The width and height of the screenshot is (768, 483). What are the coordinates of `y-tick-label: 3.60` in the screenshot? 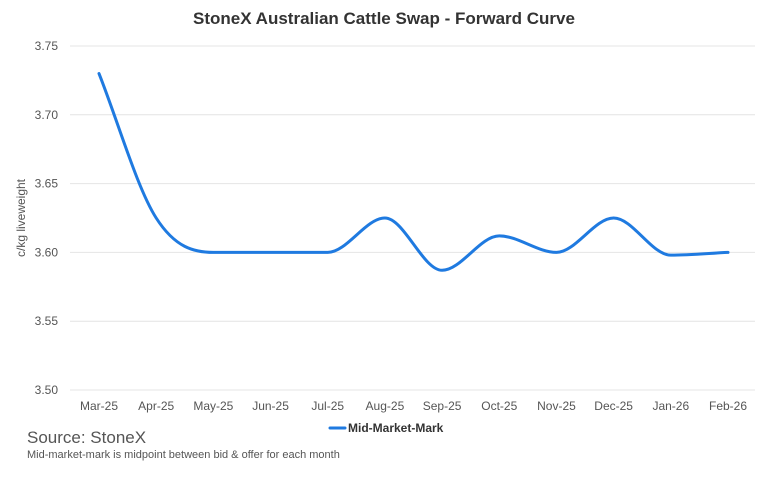 It's located at (47, 252).